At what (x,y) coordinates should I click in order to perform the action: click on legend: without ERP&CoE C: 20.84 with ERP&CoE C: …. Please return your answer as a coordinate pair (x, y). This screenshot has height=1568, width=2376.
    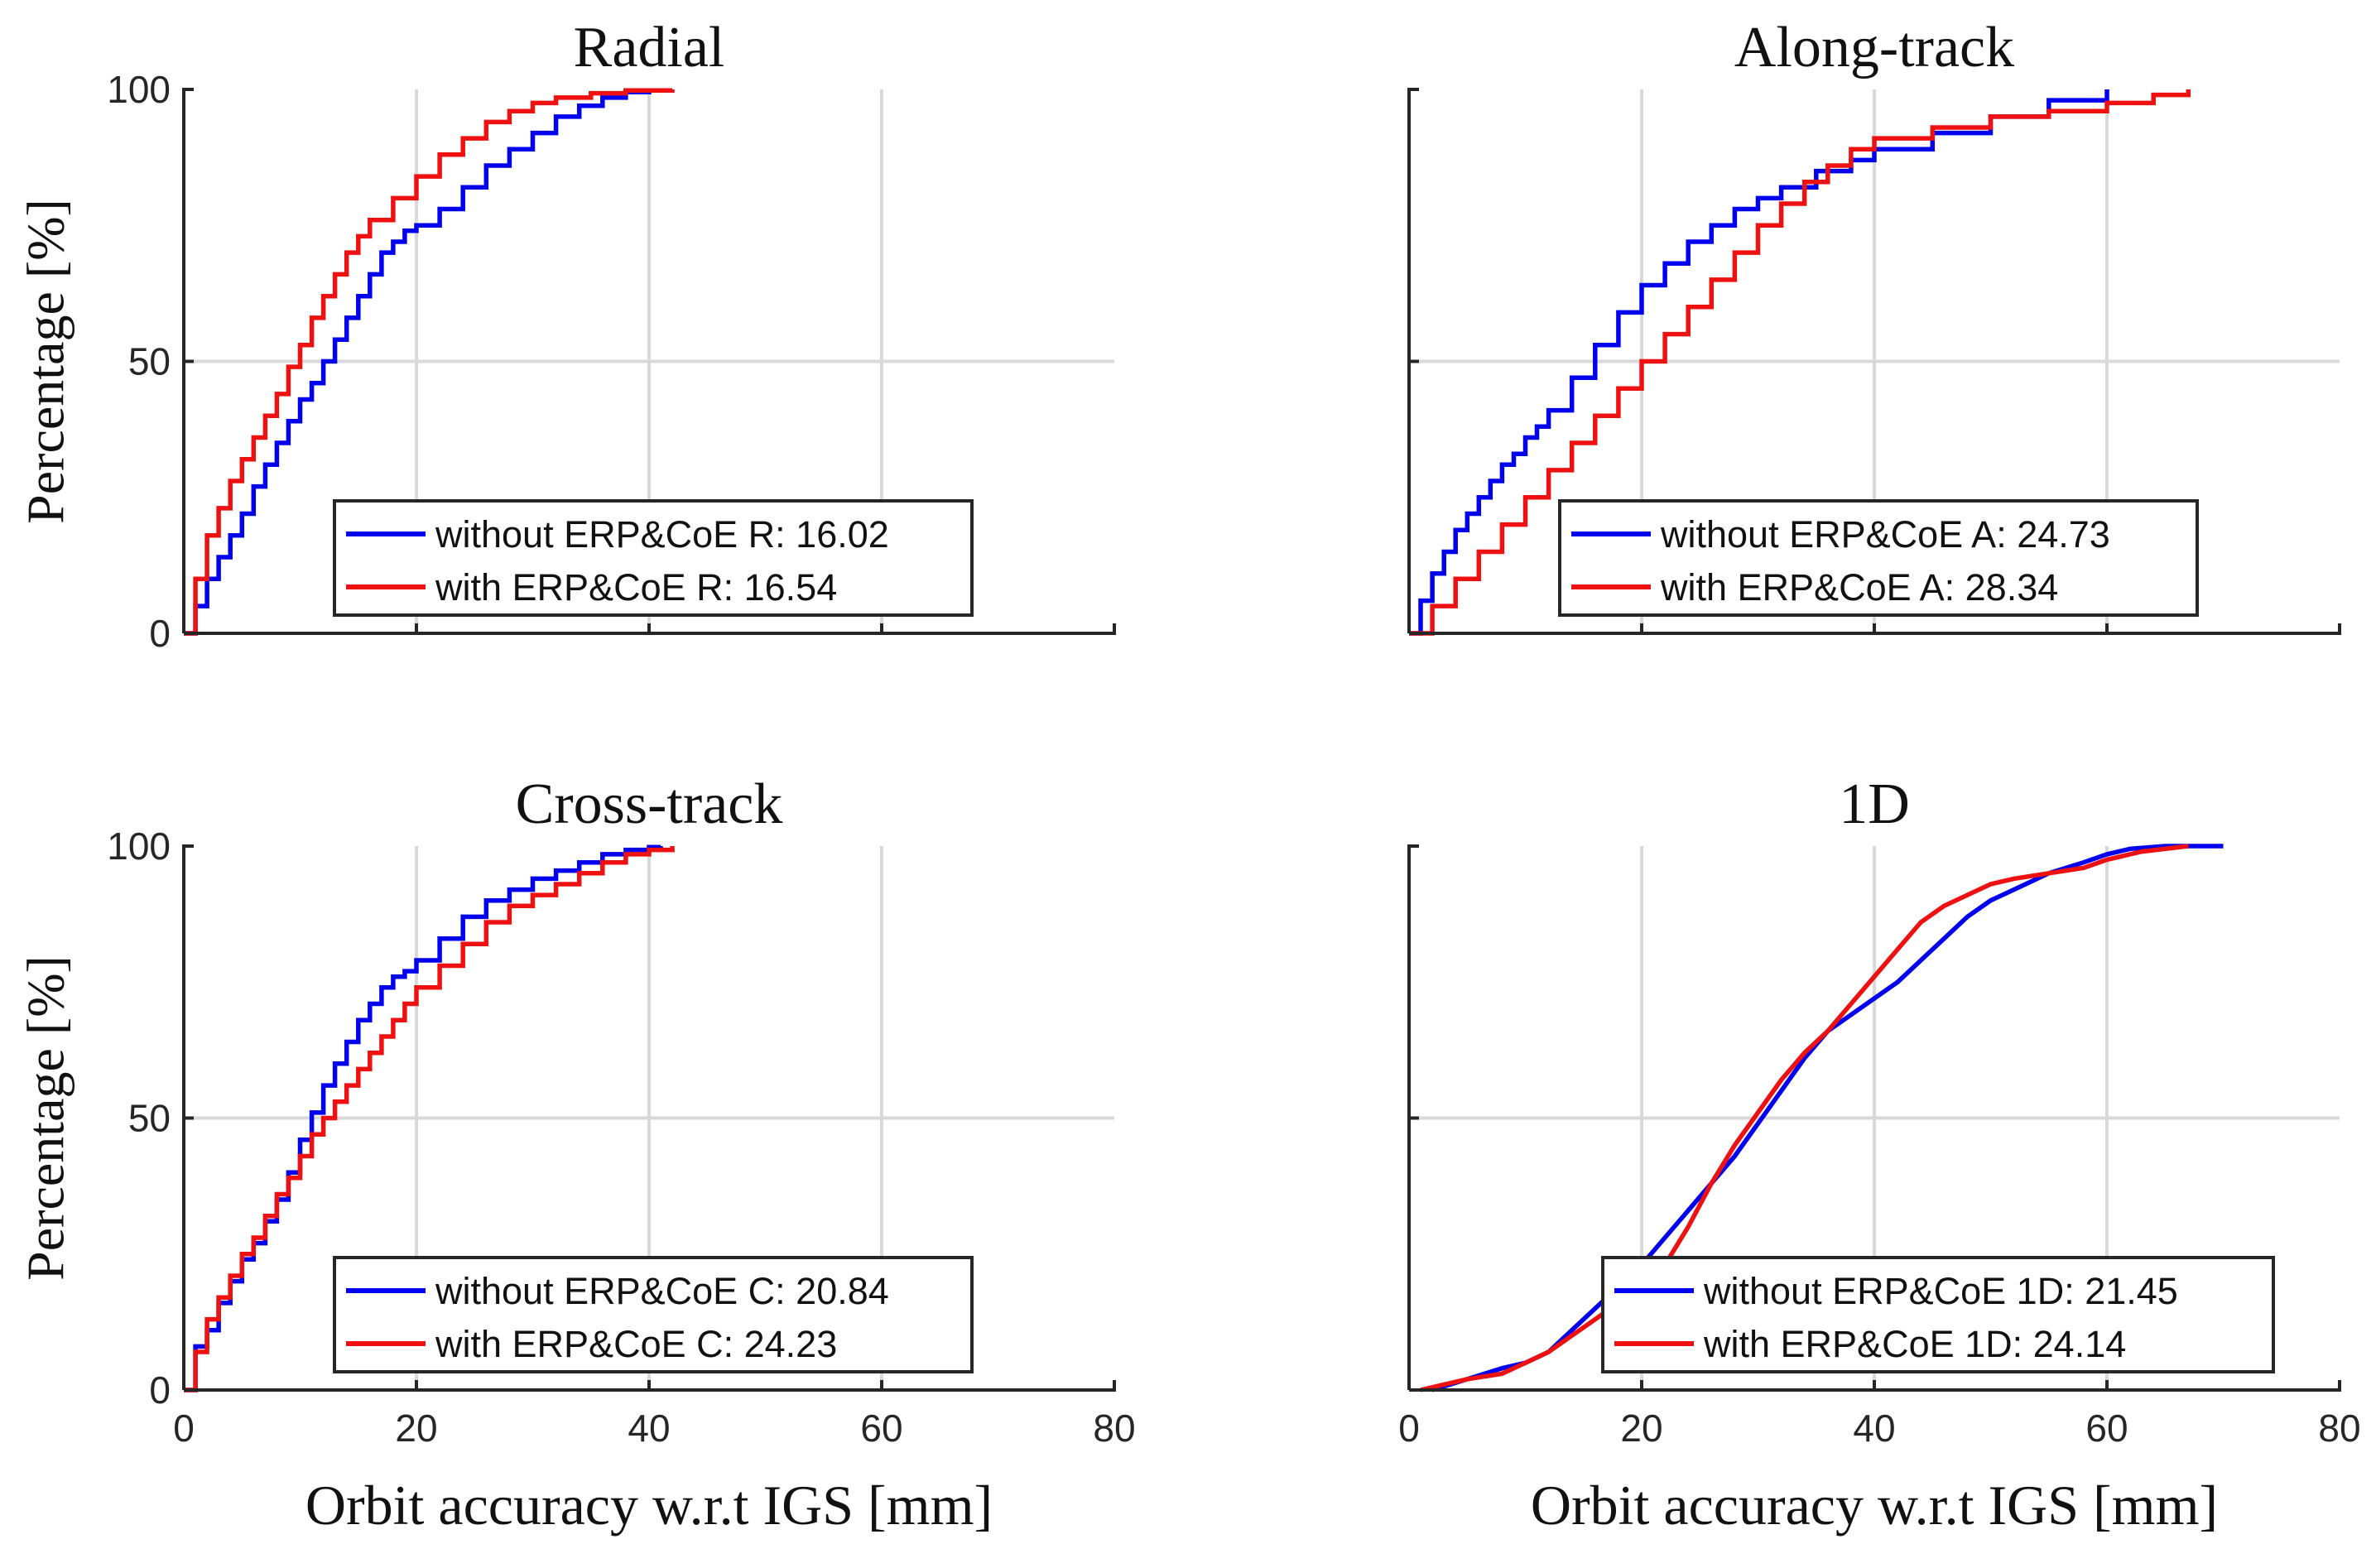
    Looking at the image, I should click on (653, 1314).